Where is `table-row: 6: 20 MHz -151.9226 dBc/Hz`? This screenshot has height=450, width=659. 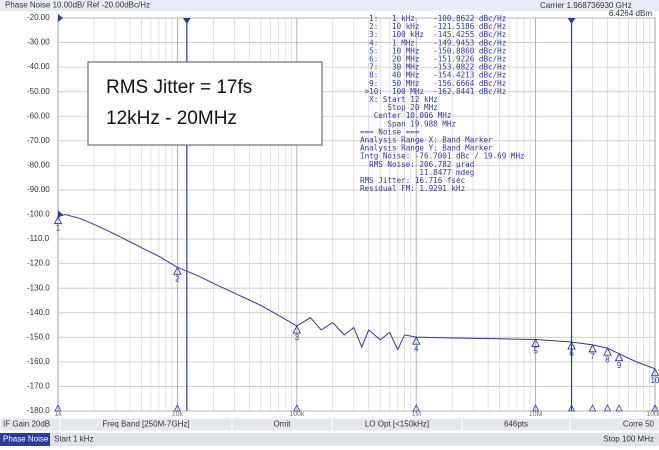 table-row: 6: 20 MHz -151.9226 dBc/Hz is located at coordinates (433, 59).